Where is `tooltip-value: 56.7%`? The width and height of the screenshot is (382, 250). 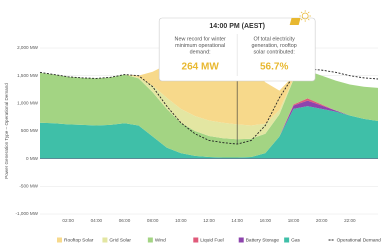
tooltip-value: 56.7% is located at coordinates (274, 67).